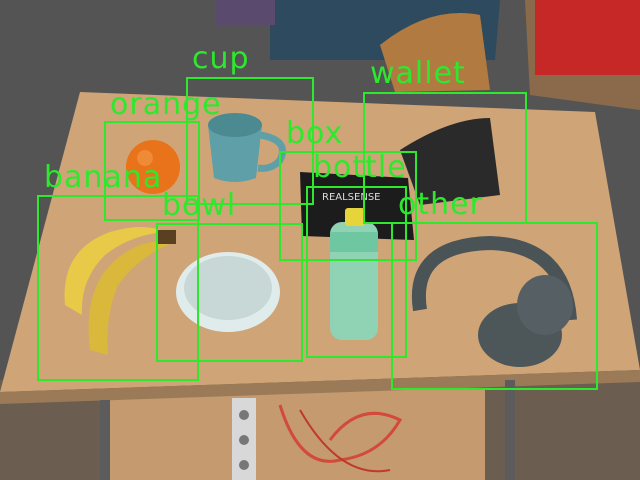  What do you see at coordinates (103, 177) in the screenshot?
I see `detection-label-banana: banana` at bounding box center [103, 177].